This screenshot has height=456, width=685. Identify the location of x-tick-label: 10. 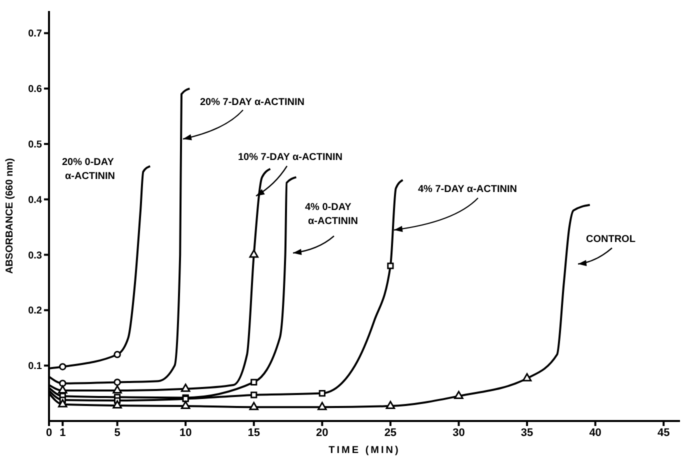
(185, 432).